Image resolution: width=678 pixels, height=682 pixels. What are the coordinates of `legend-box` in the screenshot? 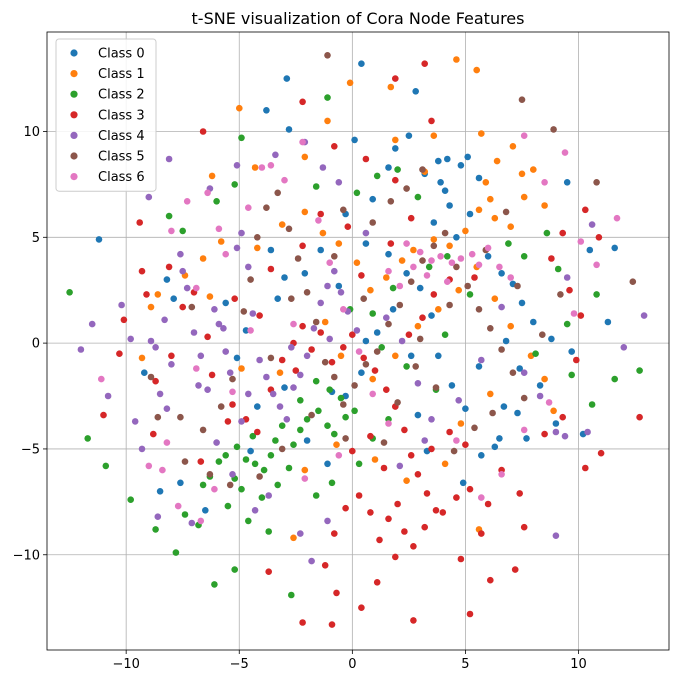 It's located at (106, 115).